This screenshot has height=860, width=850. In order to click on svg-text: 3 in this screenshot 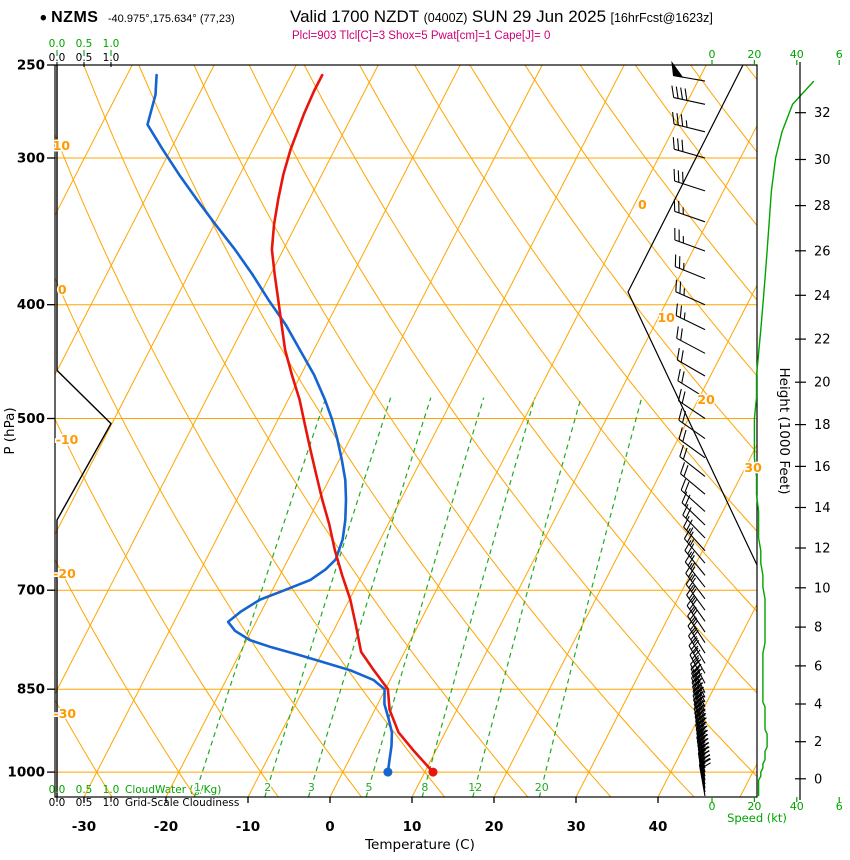, I will do `click(311, 787)`.